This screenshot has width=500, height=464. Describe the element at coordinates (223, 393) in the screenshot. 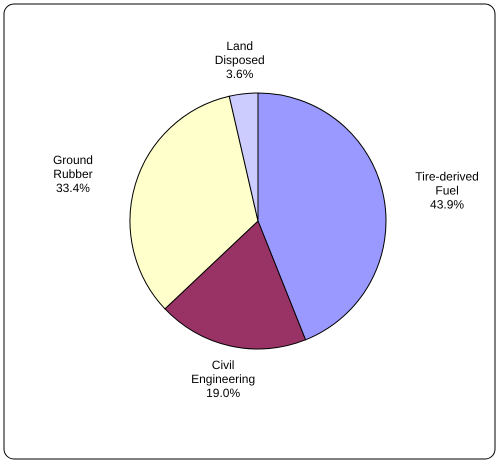

I see `data-label: 19.0%` at that location.